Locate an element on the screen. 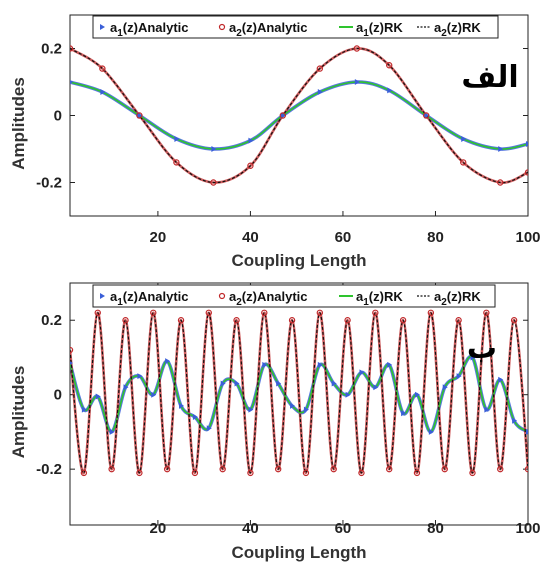 This screenshot has height=563, width=547. legend-box is located at coordinates (294, 296).